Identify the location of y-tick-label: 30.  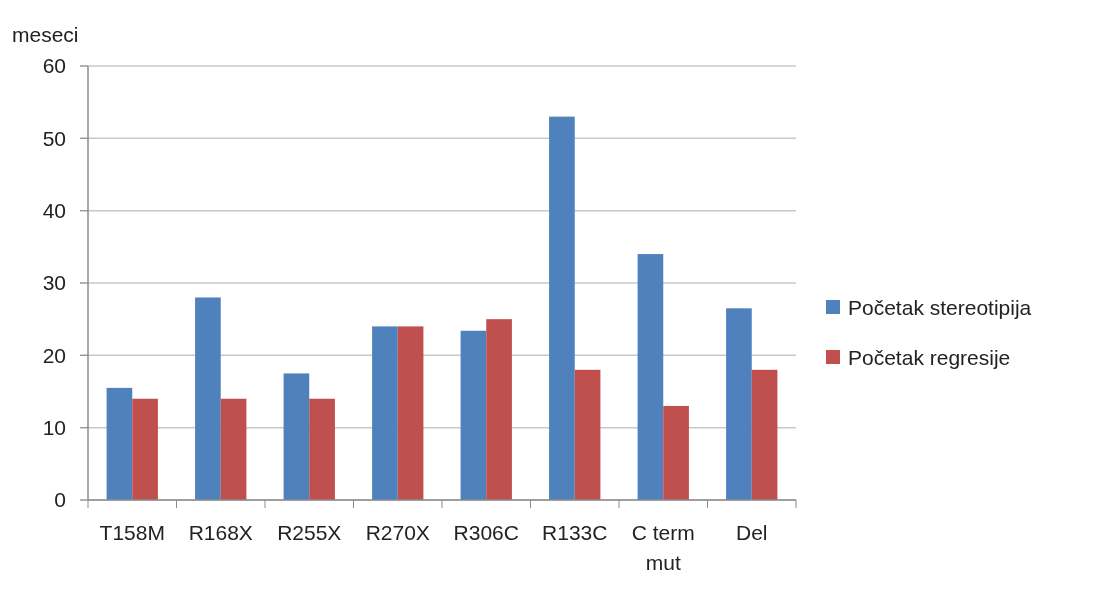
(54, 283).